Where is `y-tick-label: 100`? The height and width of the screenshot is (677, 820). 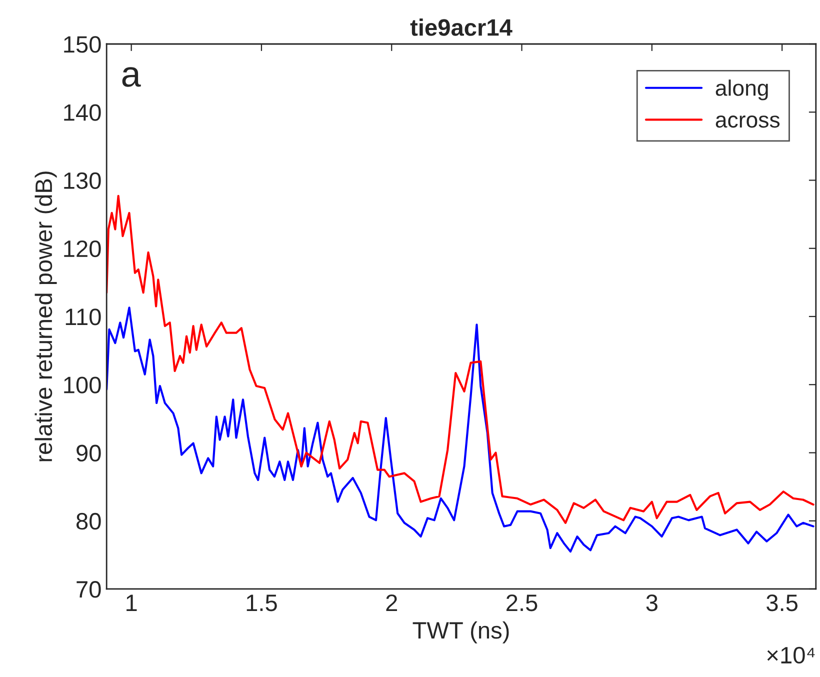
y-tick-label: 100 is located at coordinates (82, 385).